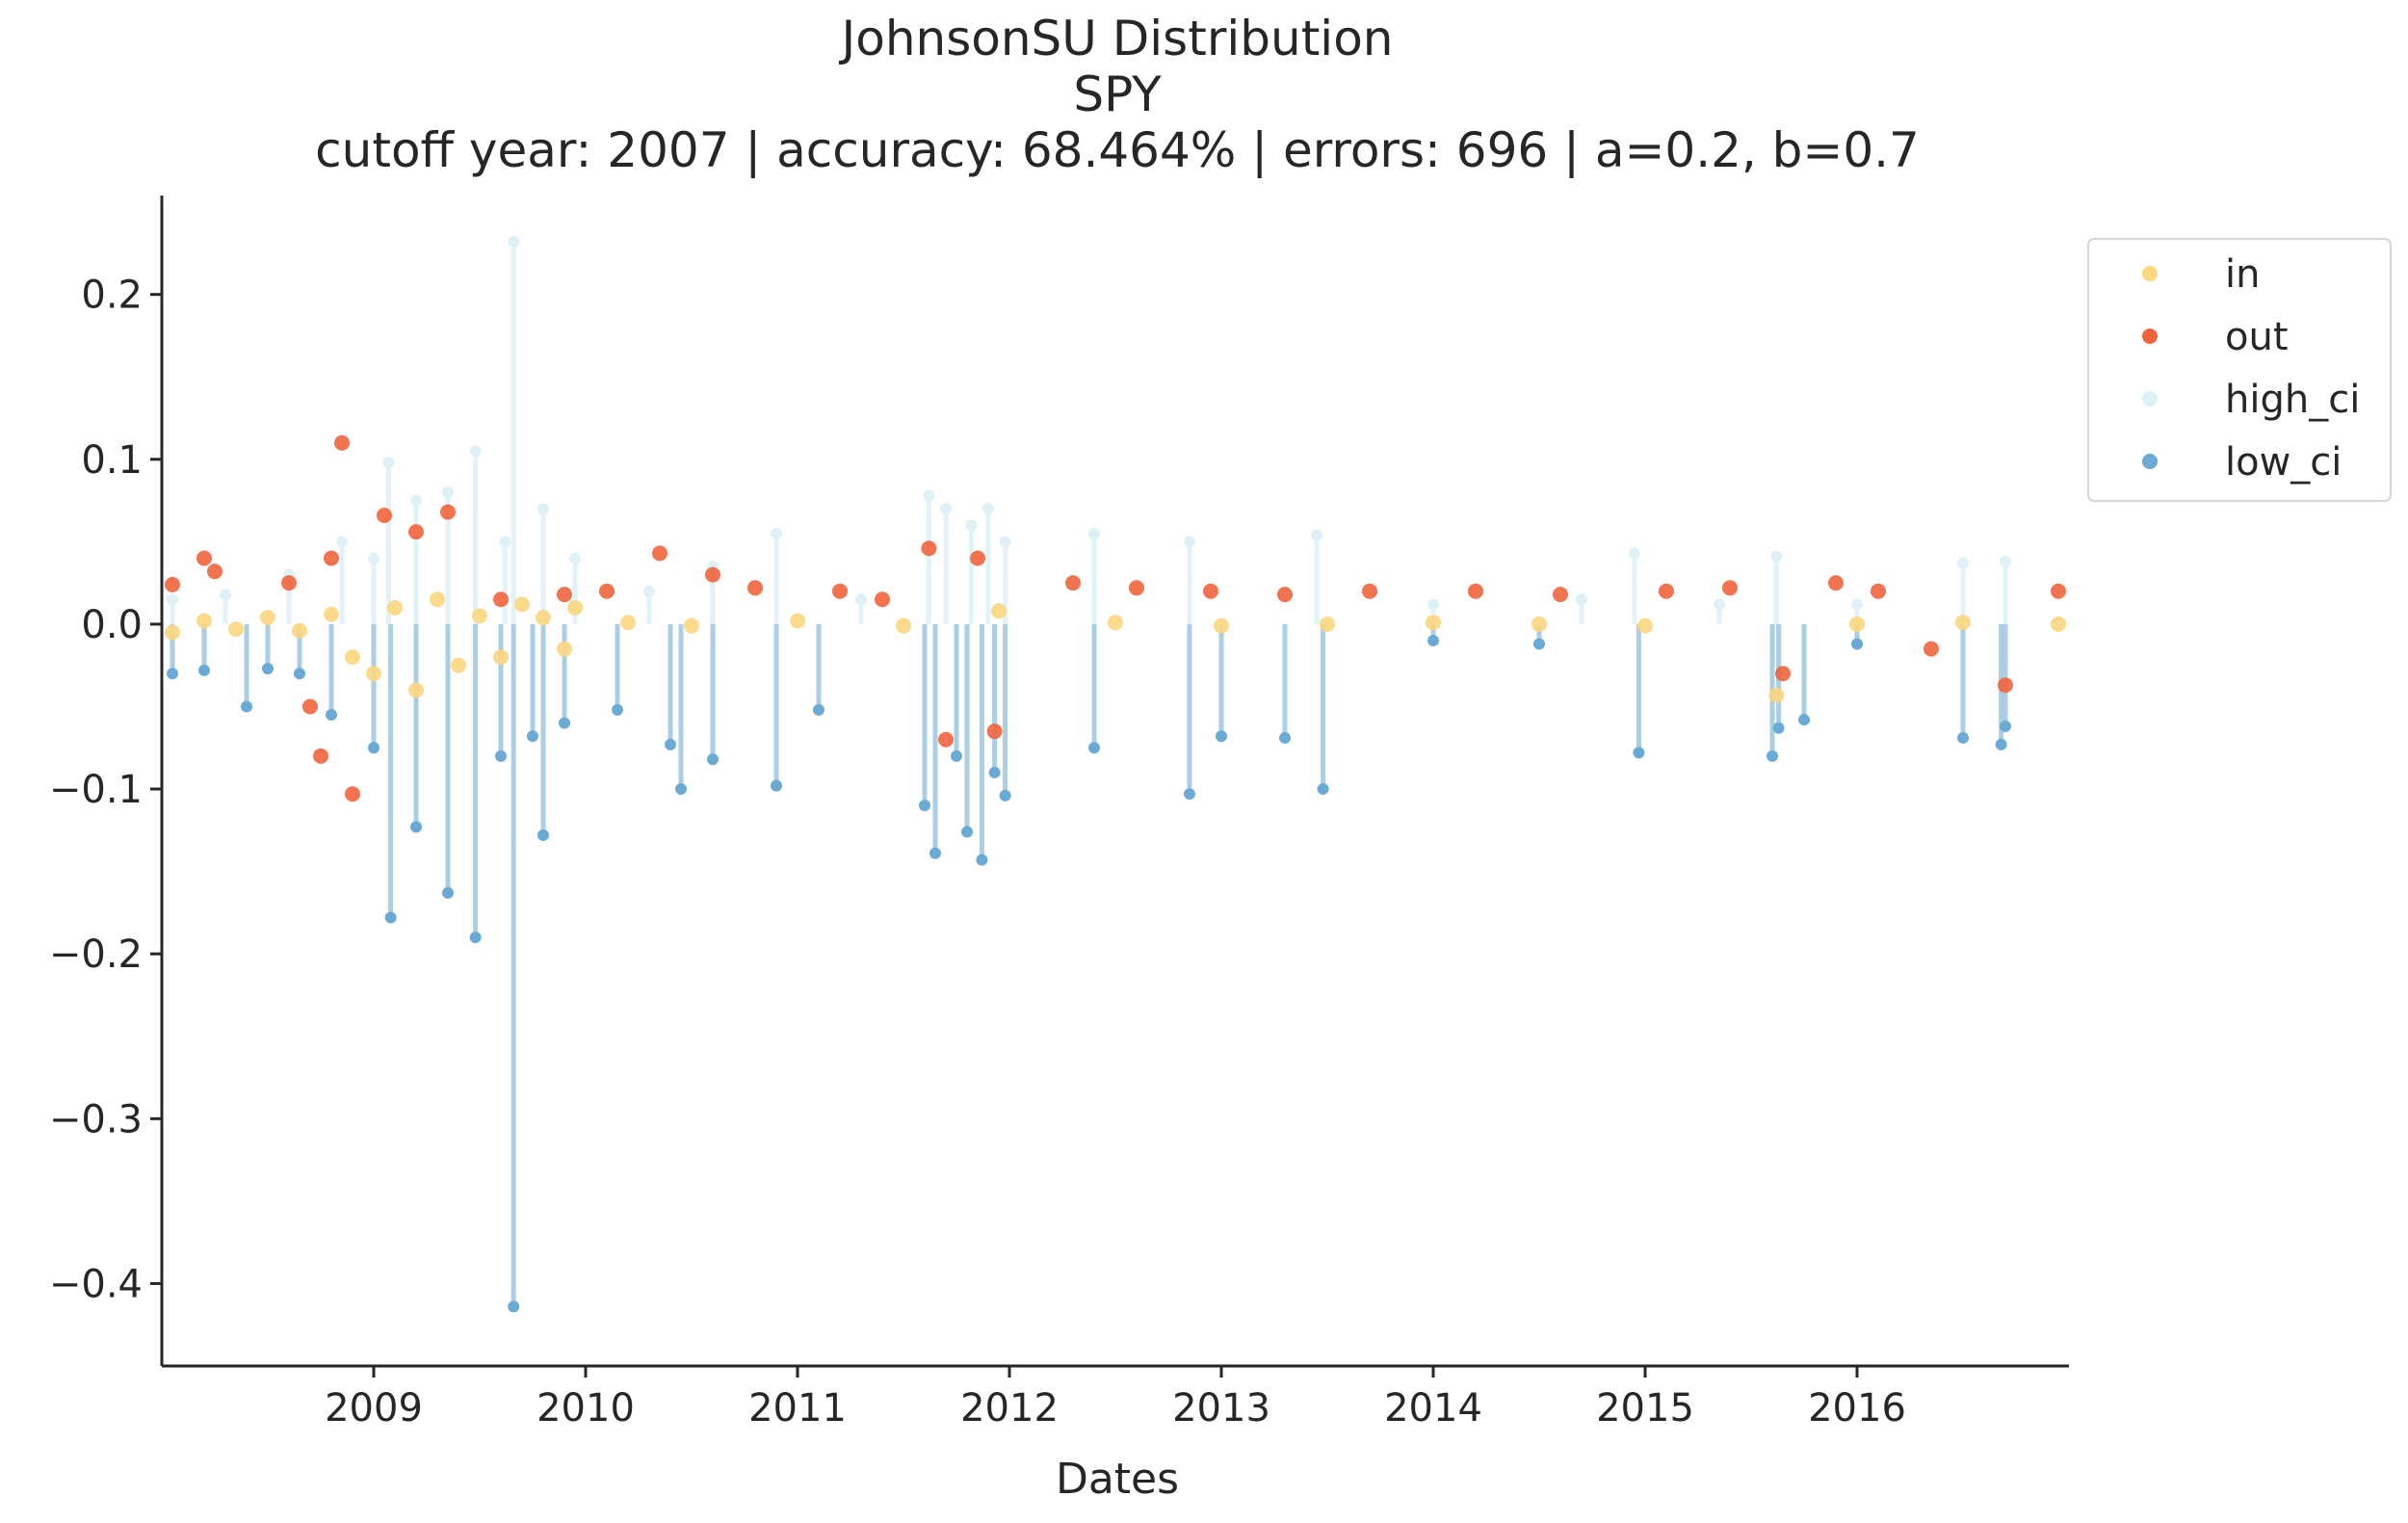 The height and width of the screenshot is (1523, 2408). I want to click on y-tick-label: −0.4, so click(96, 1284).